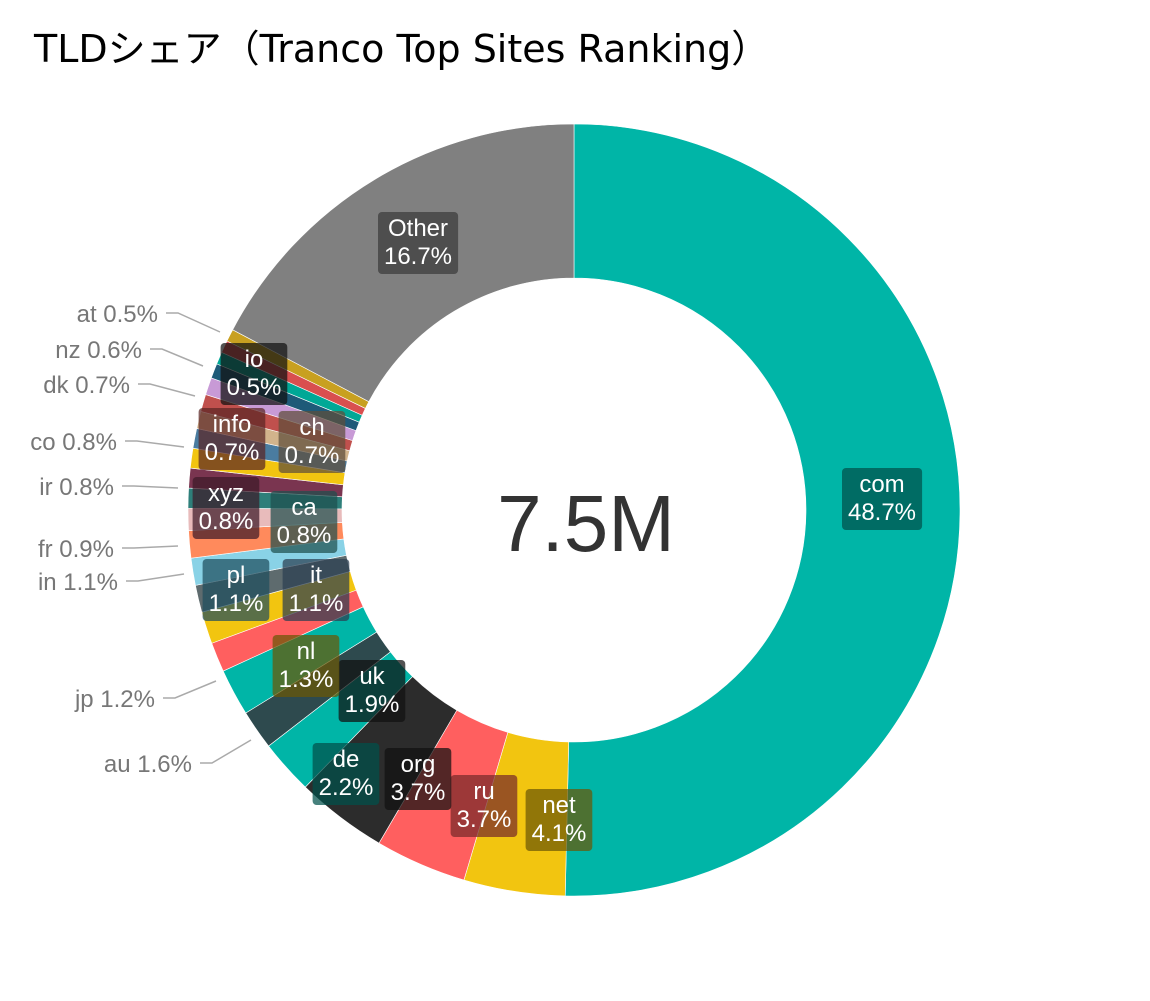 The height and width of the screenshot is (1001, 1150). I want to click on outside-label-percent: 1.6%, so click(161, 764).